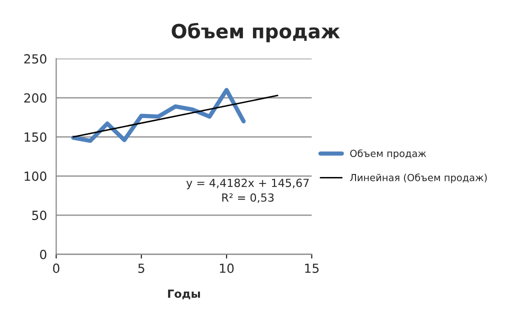  Describe the element at coordinates (388, 154) in the screenshot. I see `legend-label: Объем продаж` at that location.